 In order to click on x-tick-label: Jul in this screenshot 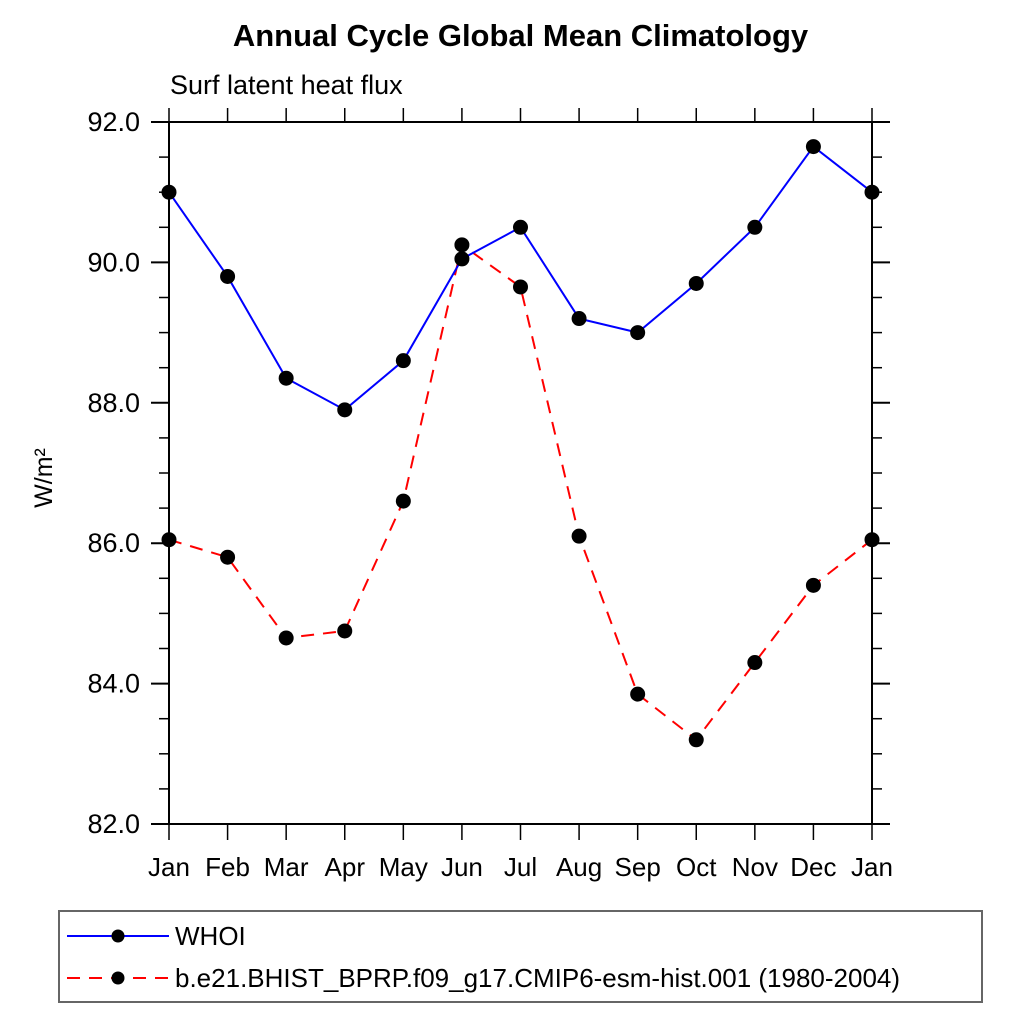, I will do `click(520, 867)`.